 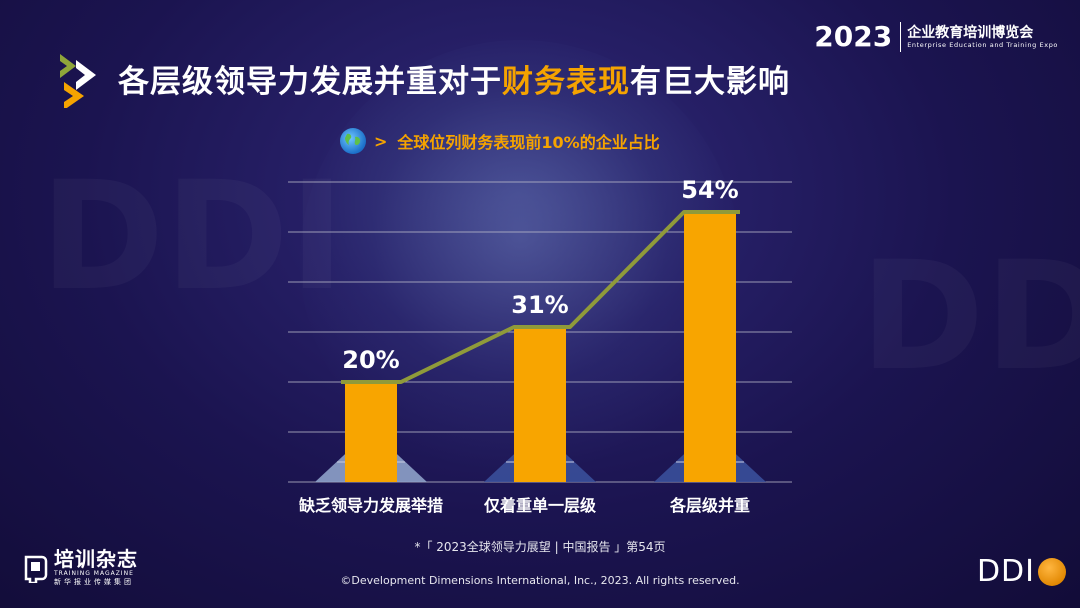 I want to click on training-magazine-logo: 培训杂志 TRAINING MAGAZINE 新华报业传媒集团, so click(x=80, y=567).